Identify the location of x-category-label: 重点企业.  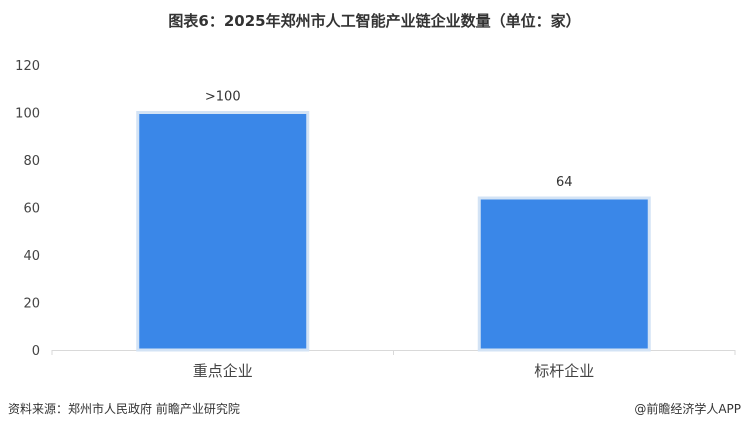
(223, 371).